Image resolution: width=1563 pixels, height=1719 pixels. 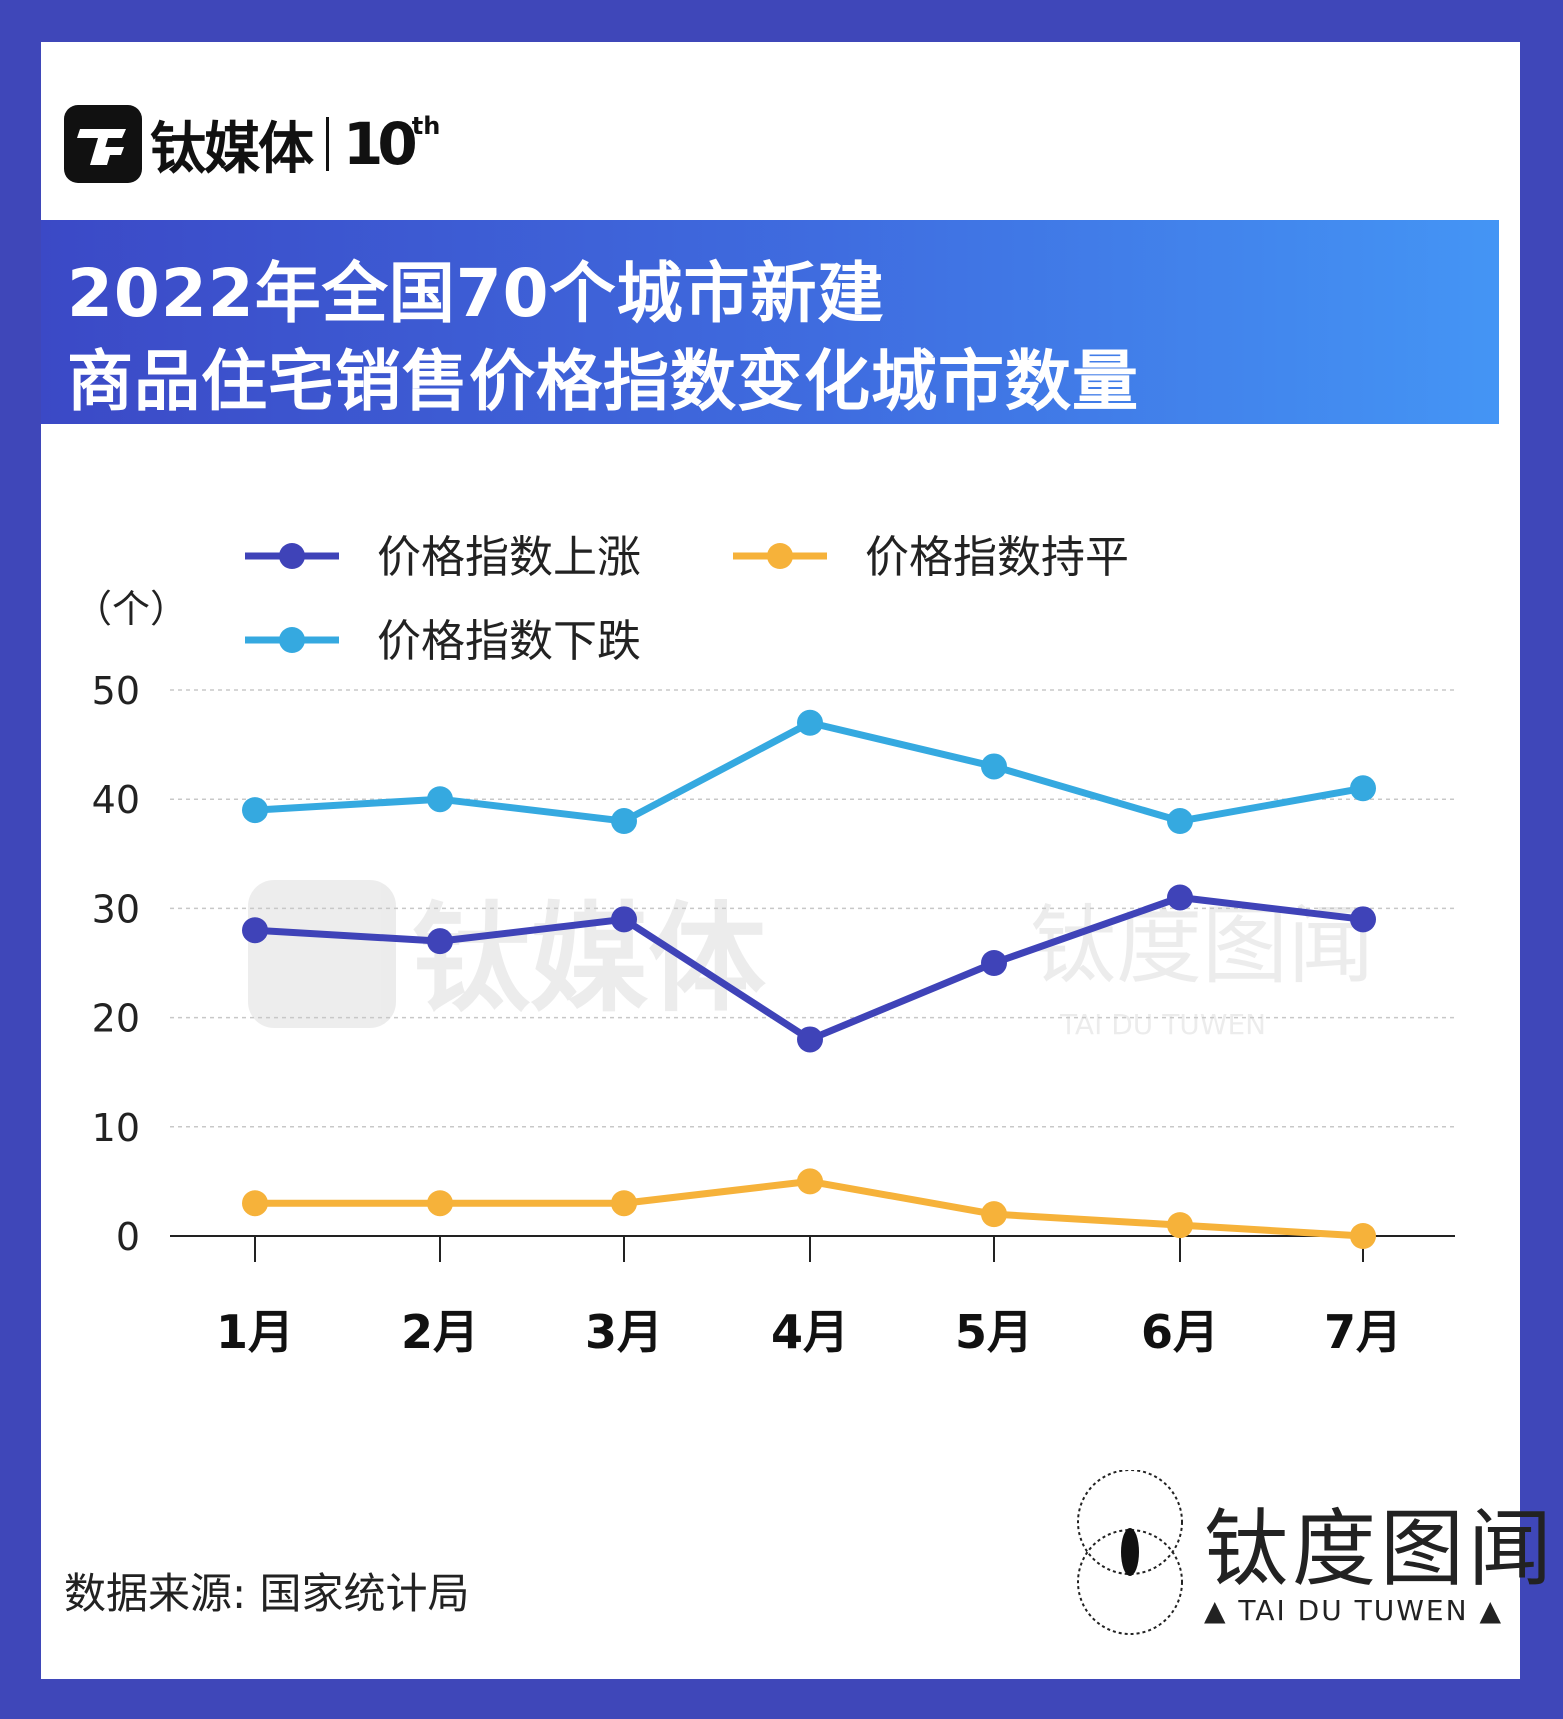 I want to click on brand-header: 钛媒体 10th, so click(x=252, y=144).